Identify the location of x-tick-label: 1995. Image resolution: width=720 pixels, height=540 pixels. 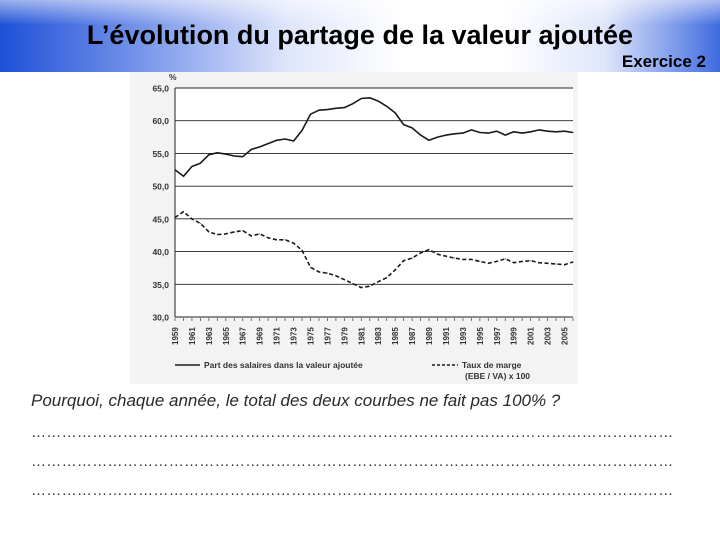
(480, 336).